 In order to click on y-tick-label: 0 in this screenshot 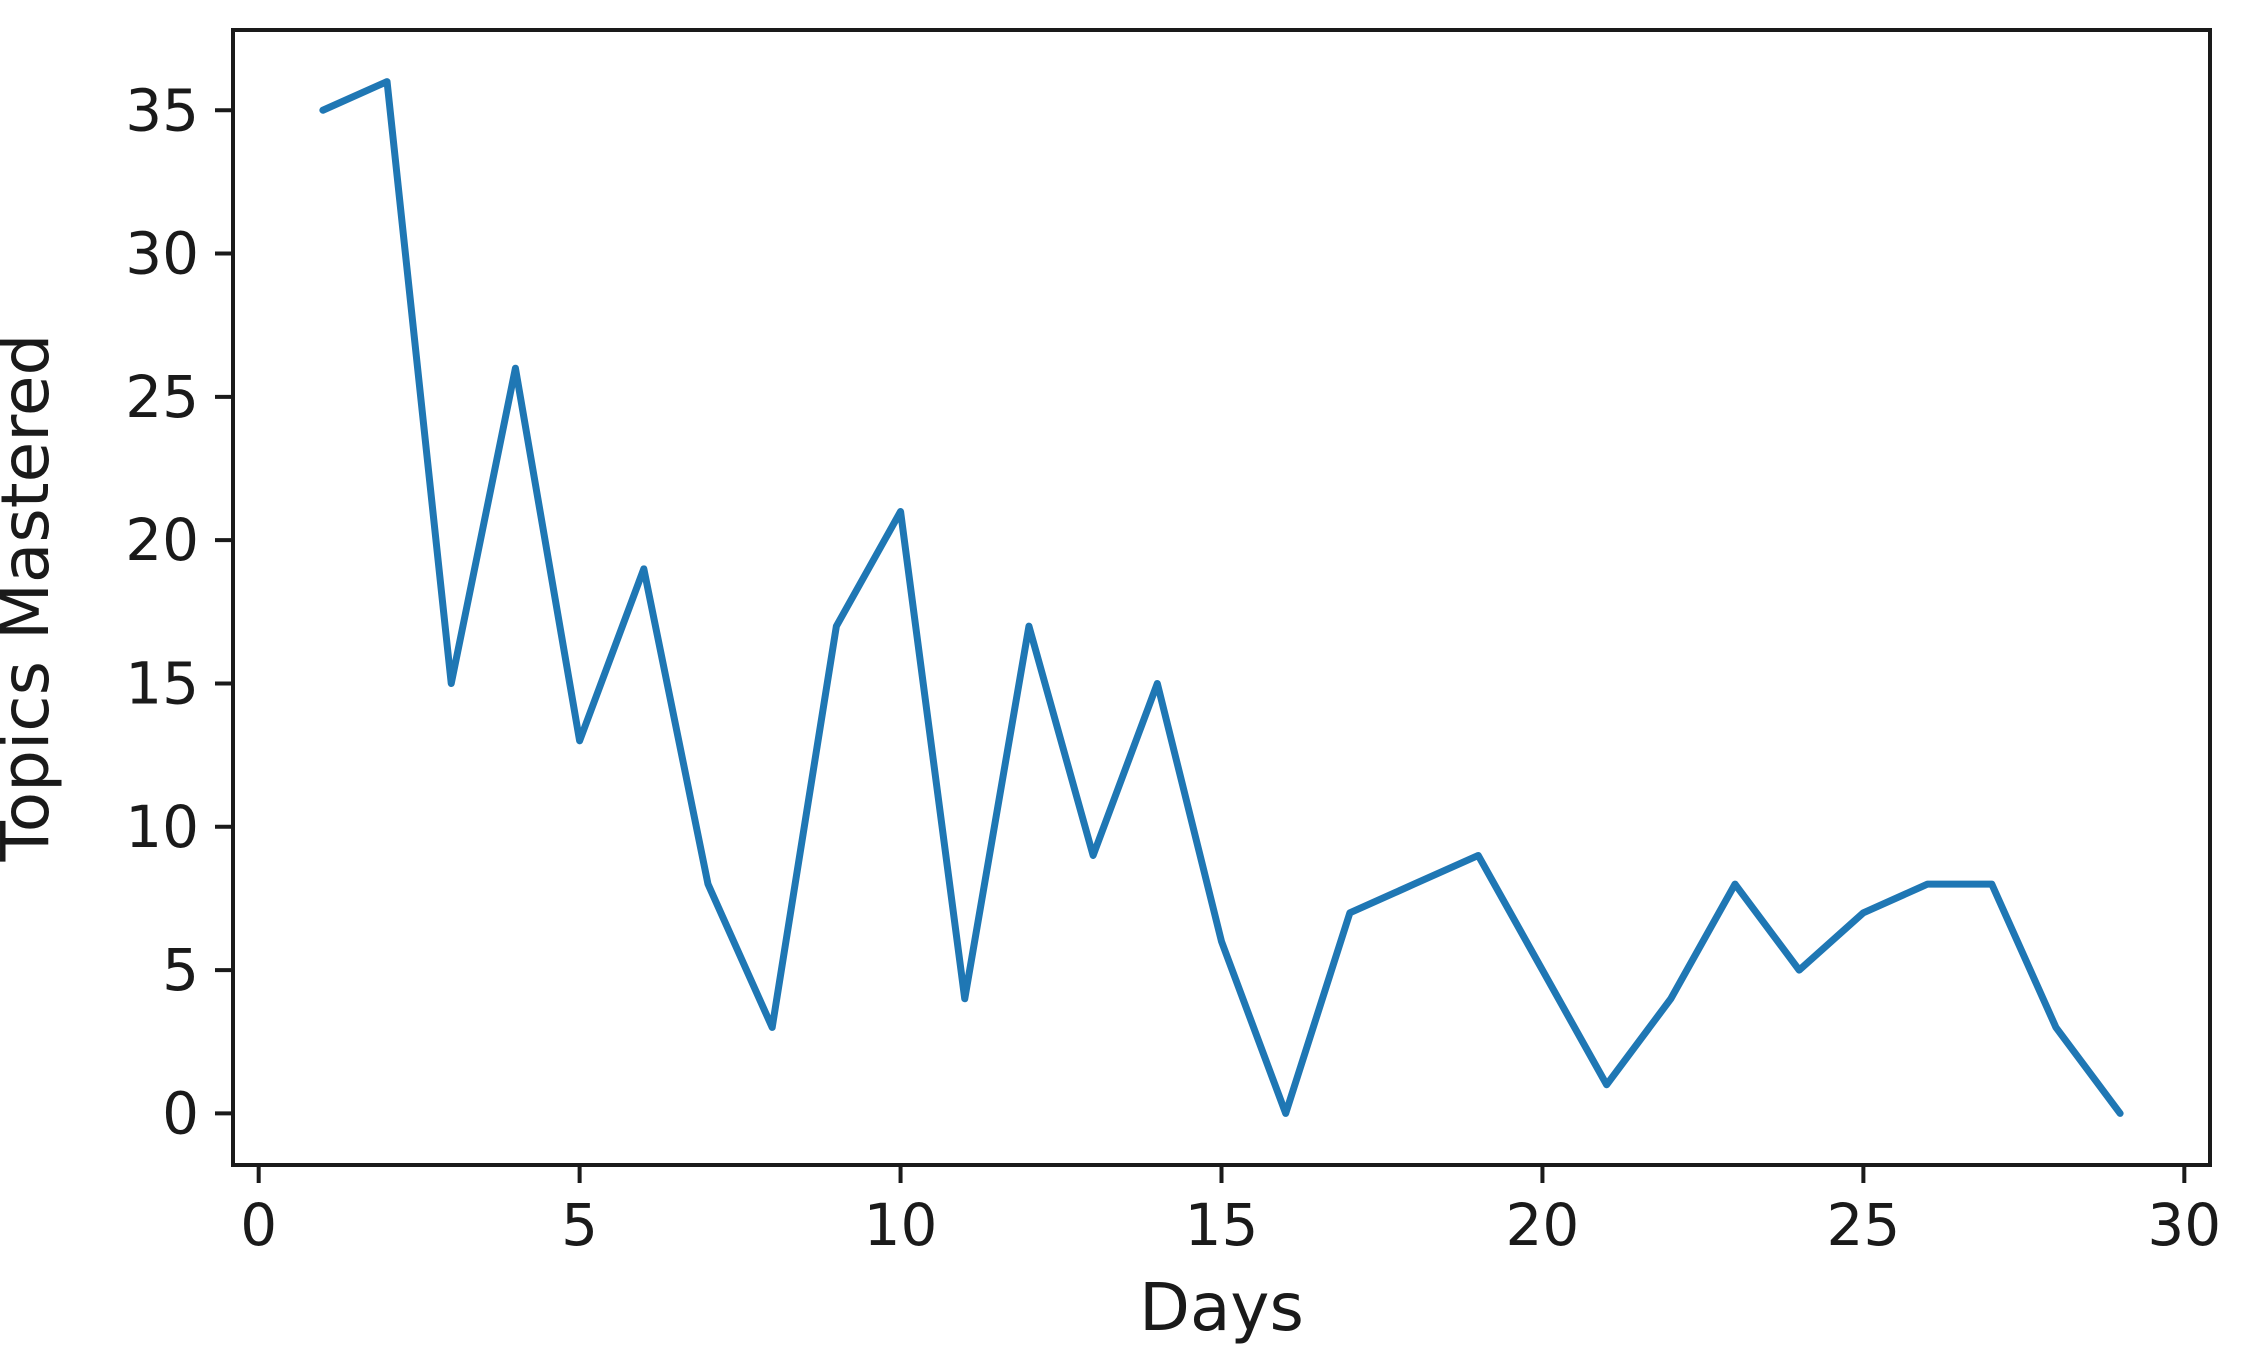, I will do `click(180, 1113)`.